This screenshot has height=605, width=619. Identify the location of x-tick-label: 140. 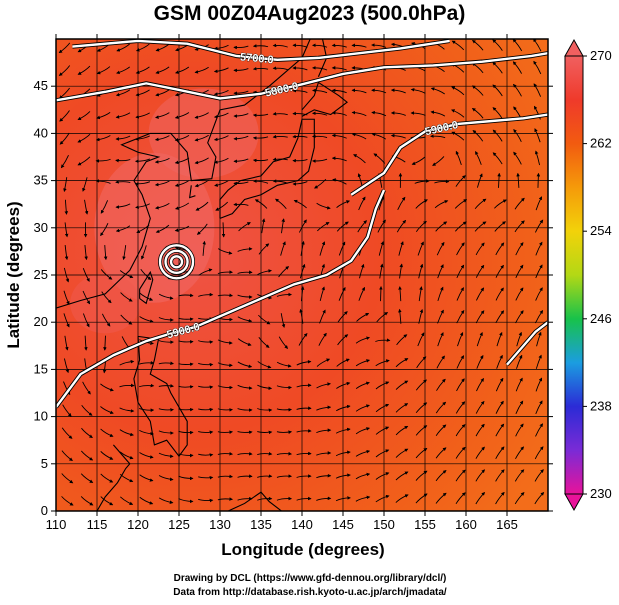
(302, 524).